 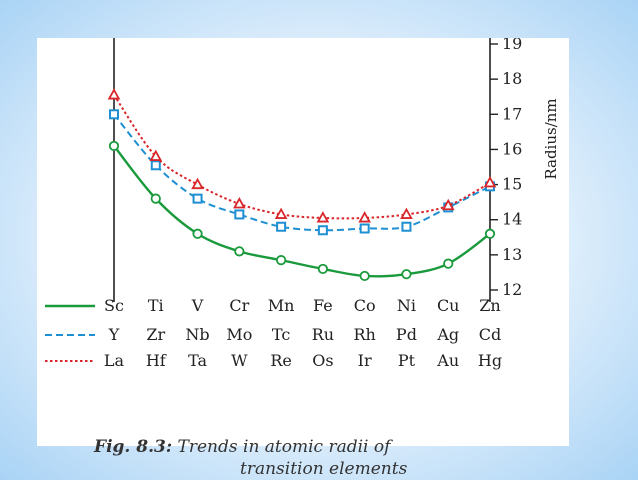 I want to click on element-label: La, so click(x=114, y=360).